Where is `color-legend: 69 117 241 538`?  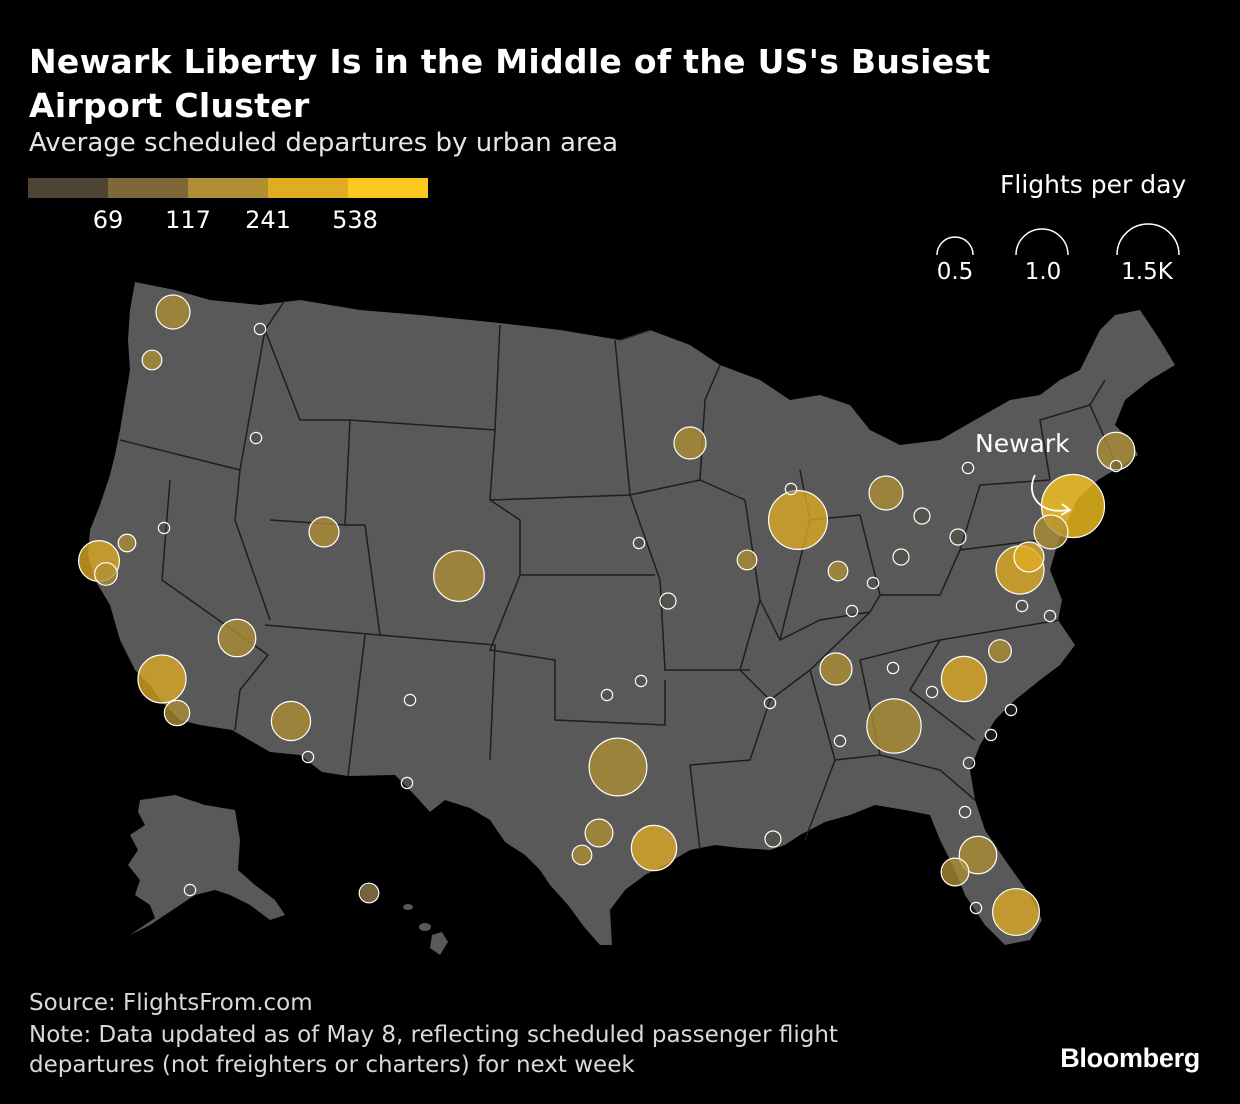
color-legend: 69 117 241 538 is located at coordinates (228, 208).